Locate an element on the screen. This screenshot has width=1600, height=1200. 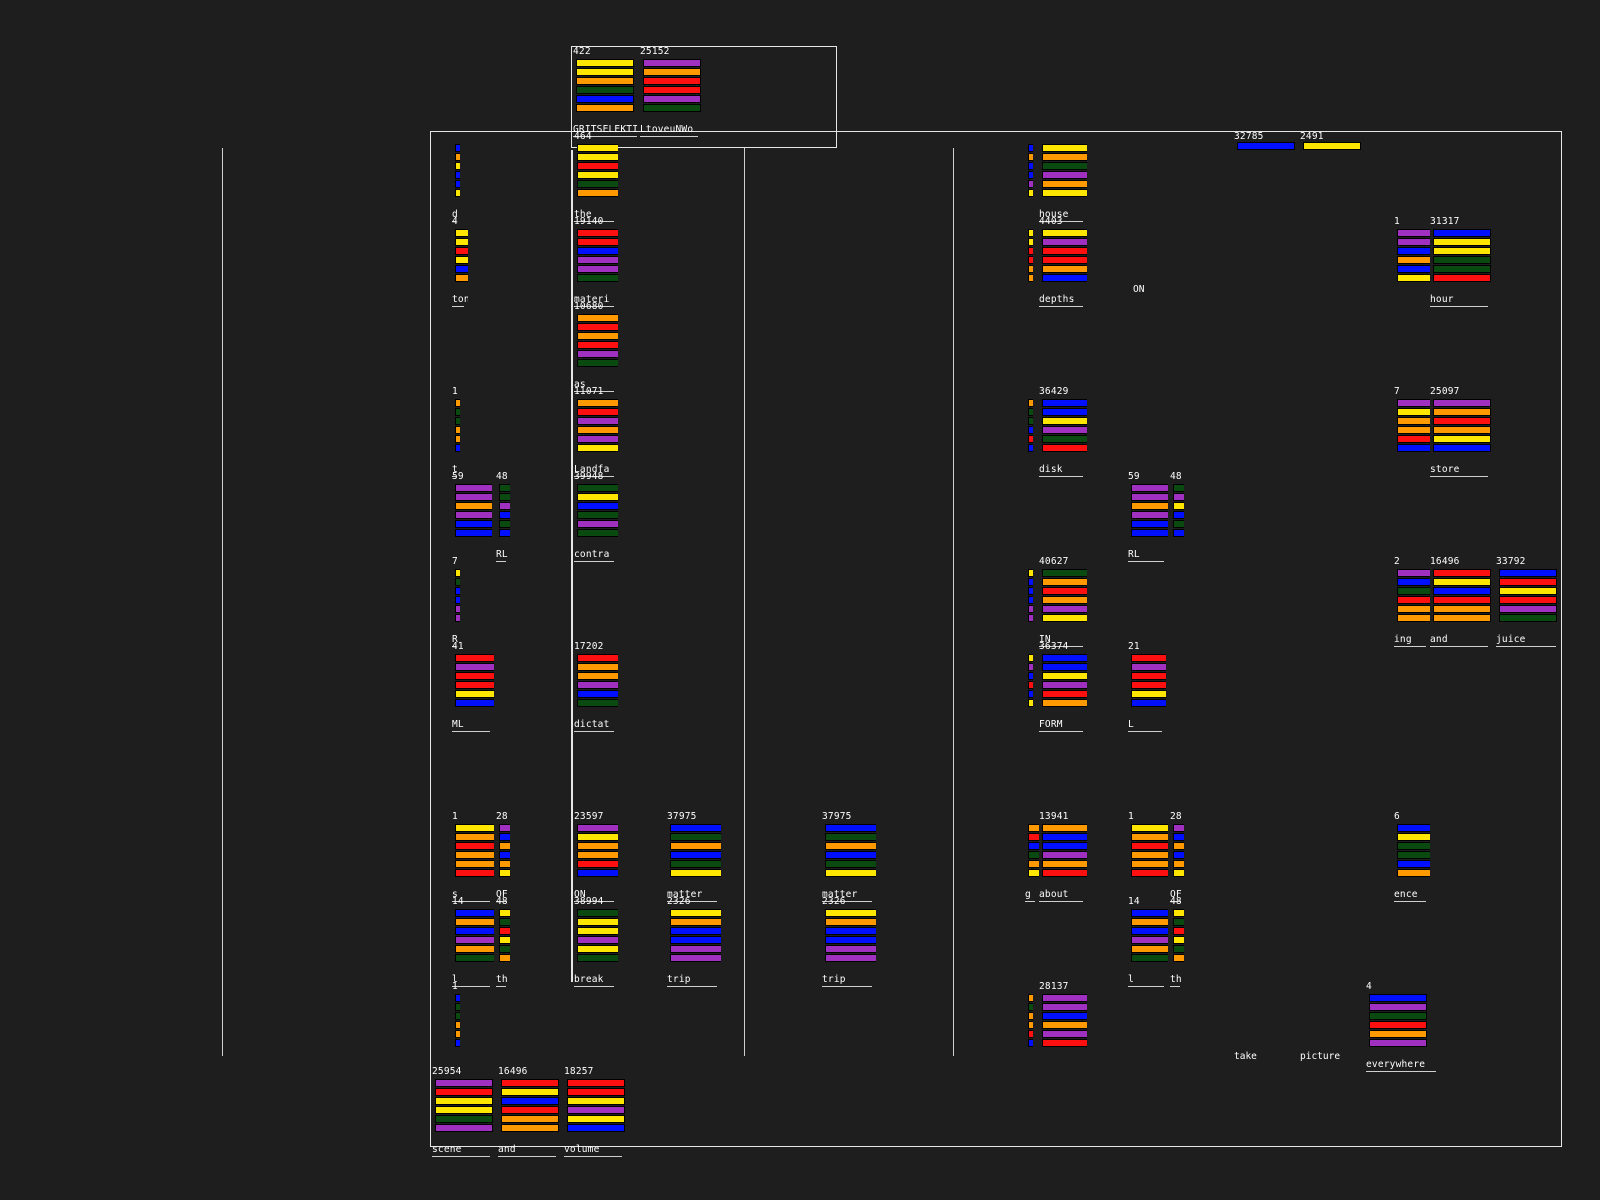
word-card: 36374 FORM is located at coordinates (1063, 686).